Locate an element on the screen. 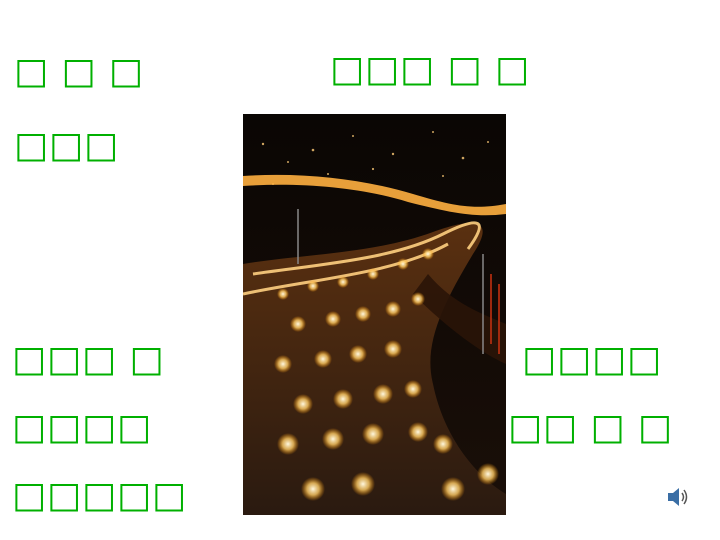 Image resolution: width=720 pixels, height=540 pixels. text-bottom-right-1: □□□□ is located at coordinates (592, 359).